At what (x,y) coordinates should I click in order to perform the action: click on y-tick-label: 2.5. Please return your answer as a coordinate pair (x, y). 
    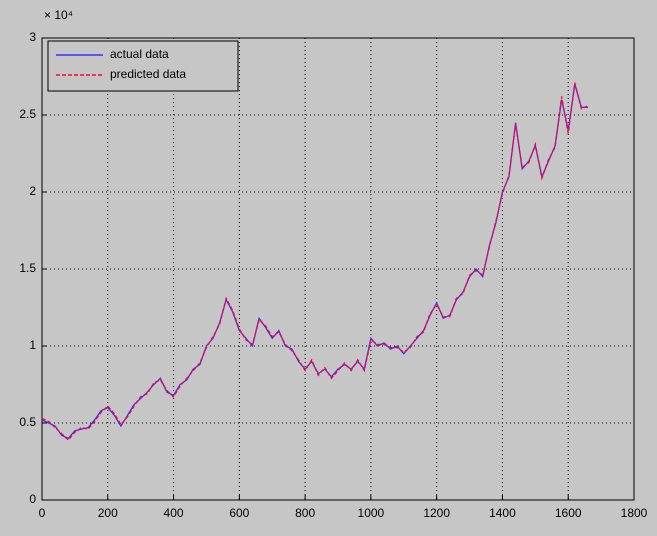
    Looking at the image, I should click on (27, 114).